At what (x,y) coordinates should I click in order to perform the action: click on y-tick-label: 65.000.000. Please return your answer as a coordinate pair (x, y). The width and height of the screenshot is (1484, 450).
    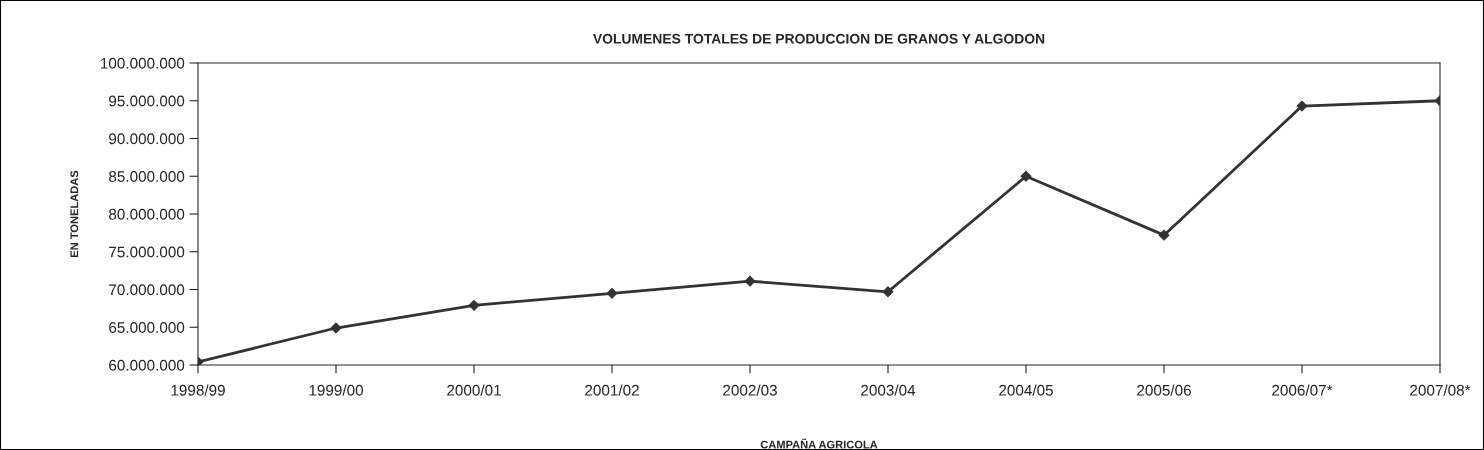
    Looking at the image, I should click on (147, 327).